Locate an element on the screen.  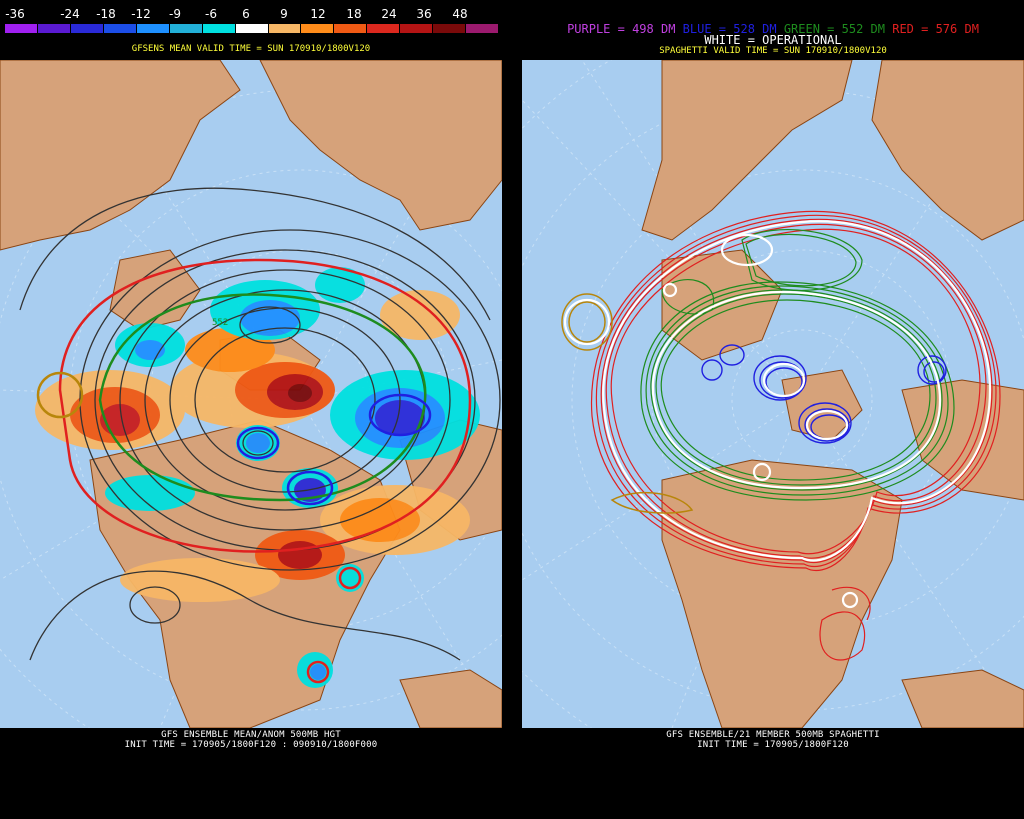
map-caption-line2: INIT TIME = 170905/1800F120 is located at coordinates (773, 745).